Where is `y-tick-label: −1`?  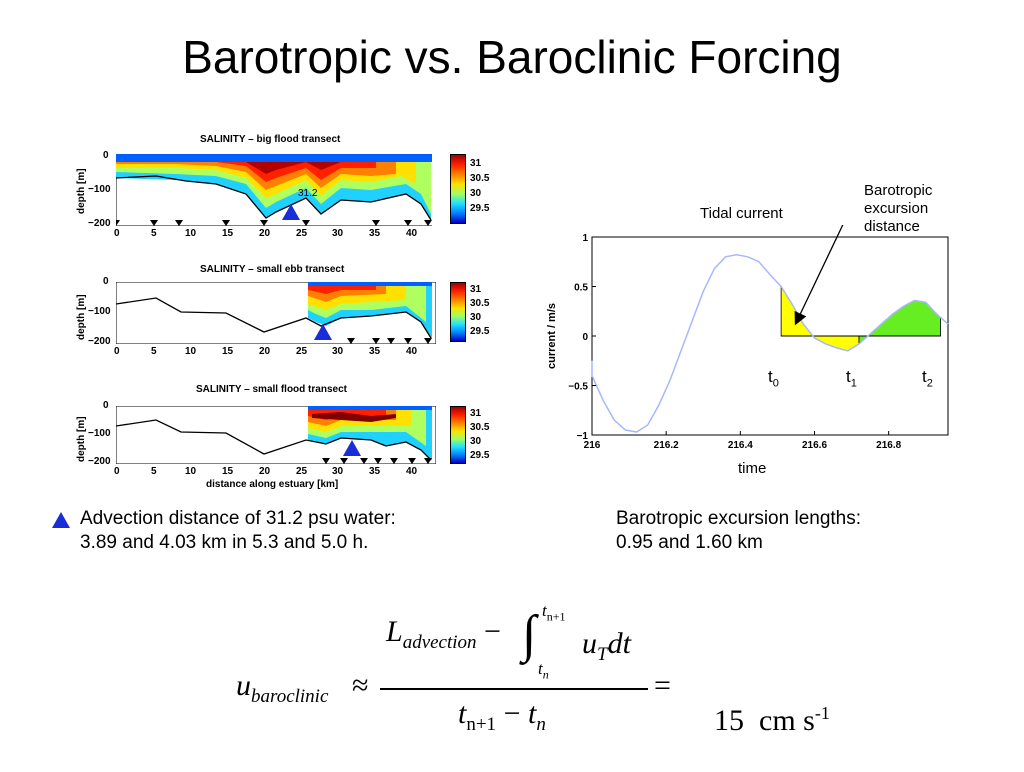 y-tick-label: −1 is located at coordinates (583, 436).